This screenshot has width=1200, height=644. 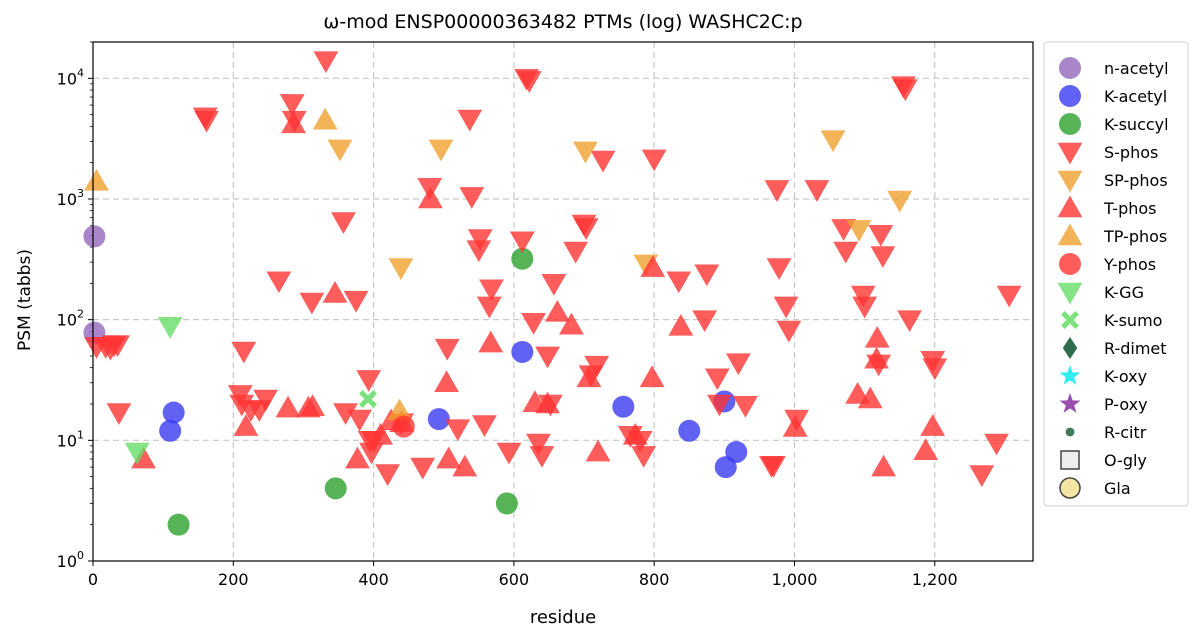 I want to click on legend-marker-k-sumo, so click(x=1070, y=320).